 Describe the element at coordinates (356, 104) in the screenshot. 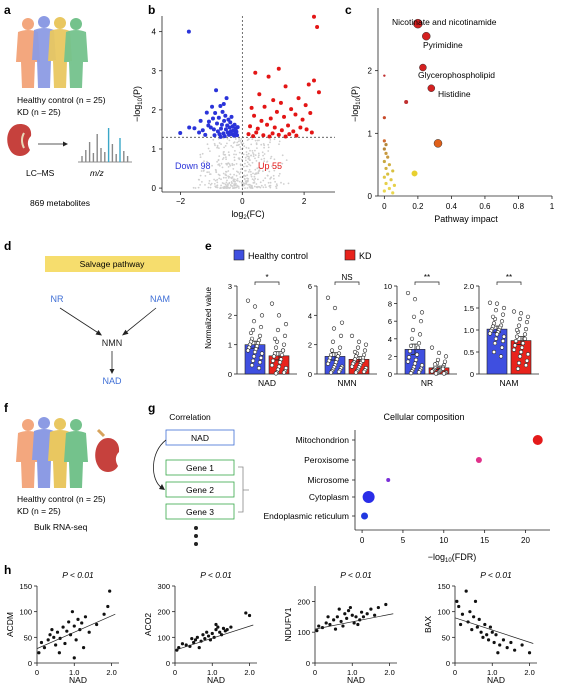

I see `ylabel-c: −log10(P)` at that location.